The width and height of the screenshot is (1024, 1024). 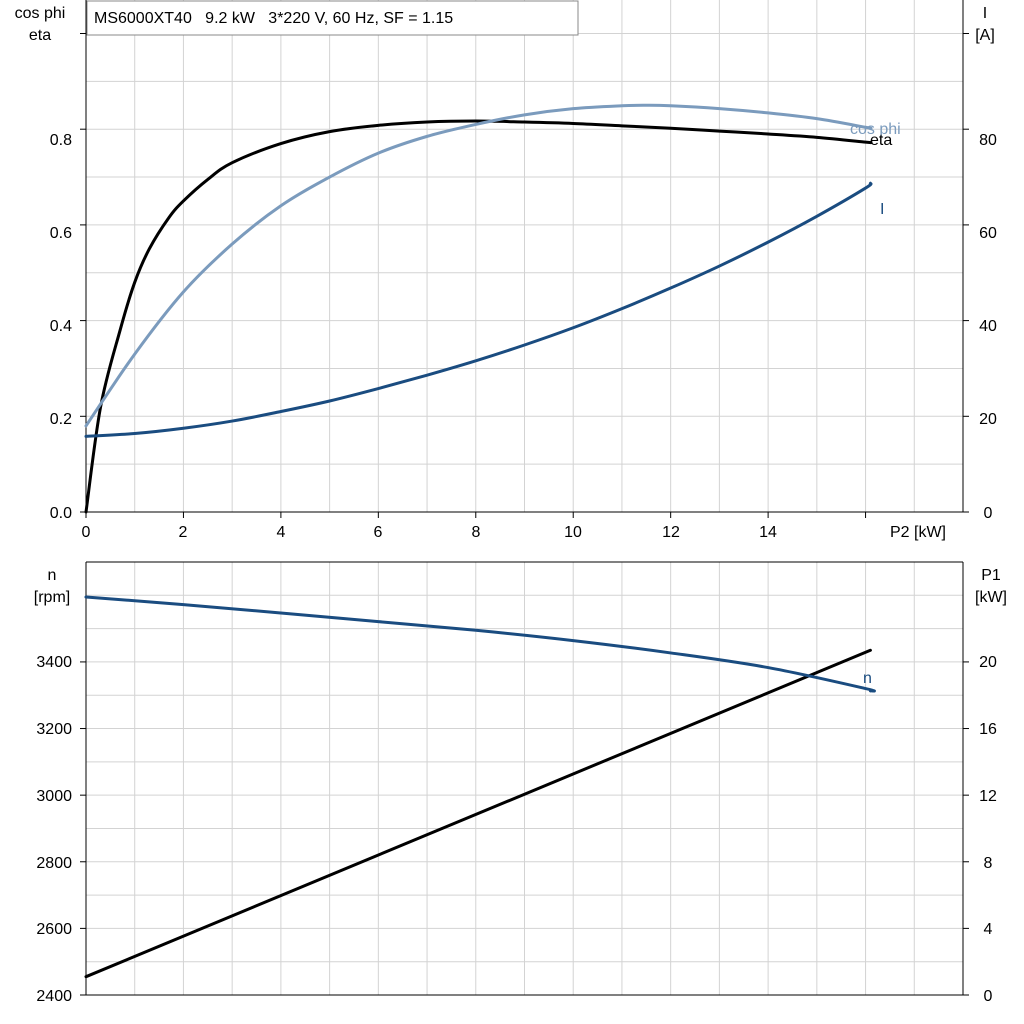 I want to click on top-x-tick-labels: 0 2 4 6 8 10 12 14, so click(x=429, y=532).